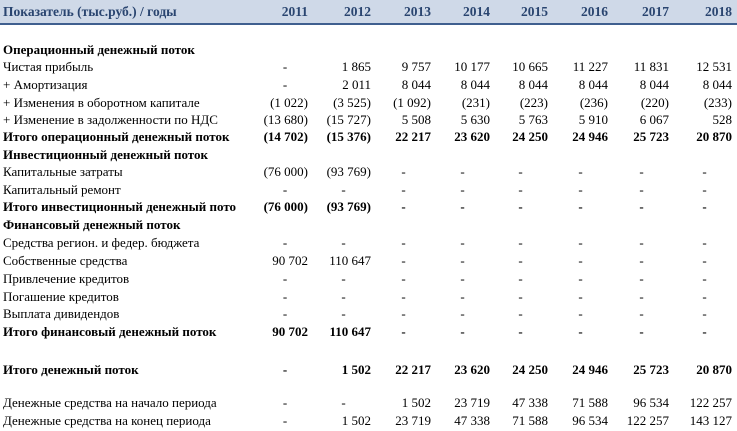 The height and width of the screenshot is (431, 737). What do you see at coordinates (530, 420) in the screenshot?
I see `table-cell: 71 588` at bounding box center [530, 420].